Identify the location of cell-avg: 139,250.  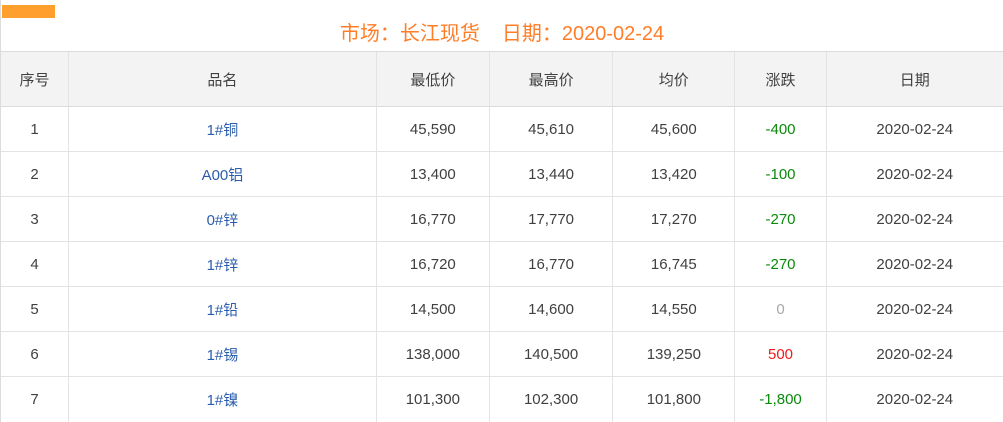
(674, 354).